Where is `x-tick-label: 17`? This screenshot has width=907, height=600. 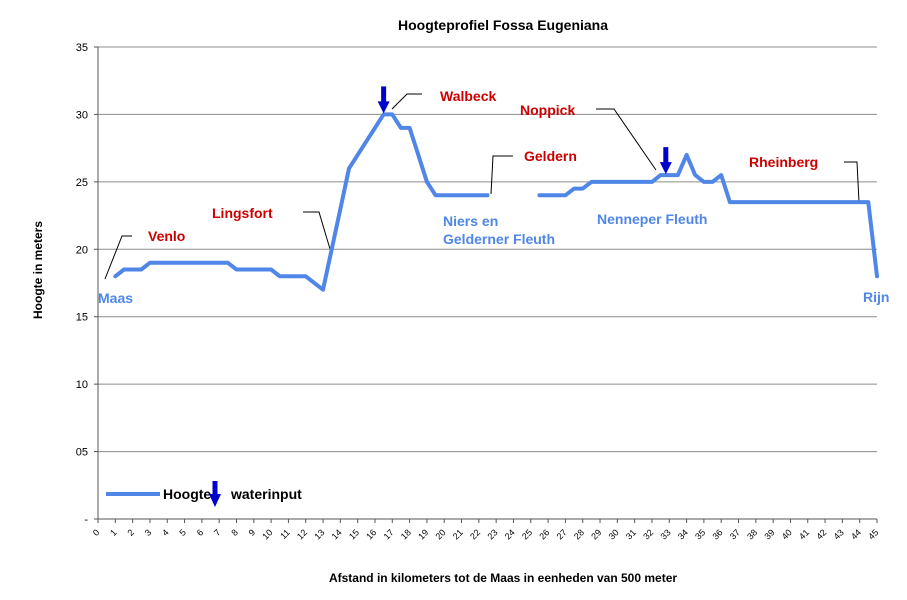 x-tick-label: 17 is located at coordinates (389, 534).